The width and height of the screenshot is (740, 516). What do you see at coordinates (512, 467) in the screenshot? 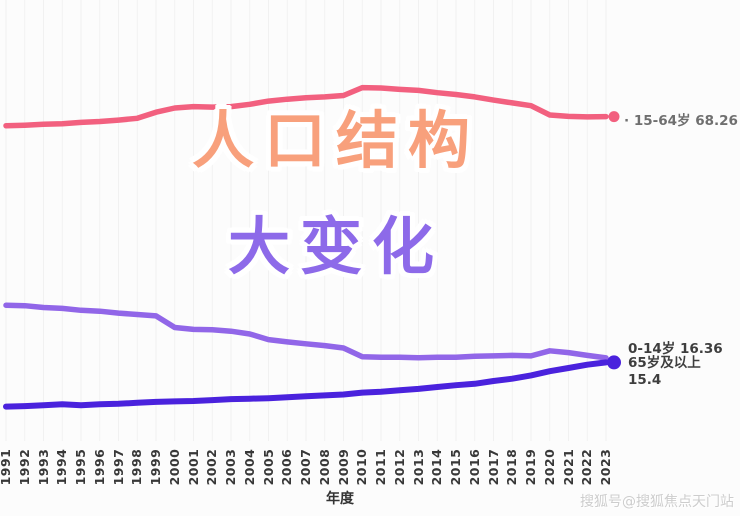
I see `x-tick-label: 2018` at bounding box center [512, 467].